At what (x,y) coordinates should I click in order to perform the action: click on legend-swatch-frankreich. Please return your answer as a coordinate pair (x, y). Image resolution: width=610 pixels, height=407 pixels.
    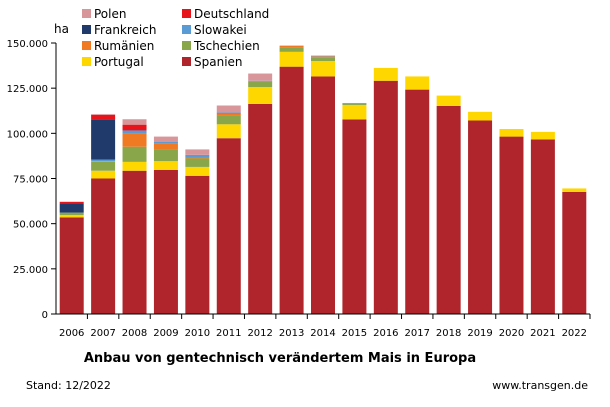
    Looking at the image, I should click on (86, 29).